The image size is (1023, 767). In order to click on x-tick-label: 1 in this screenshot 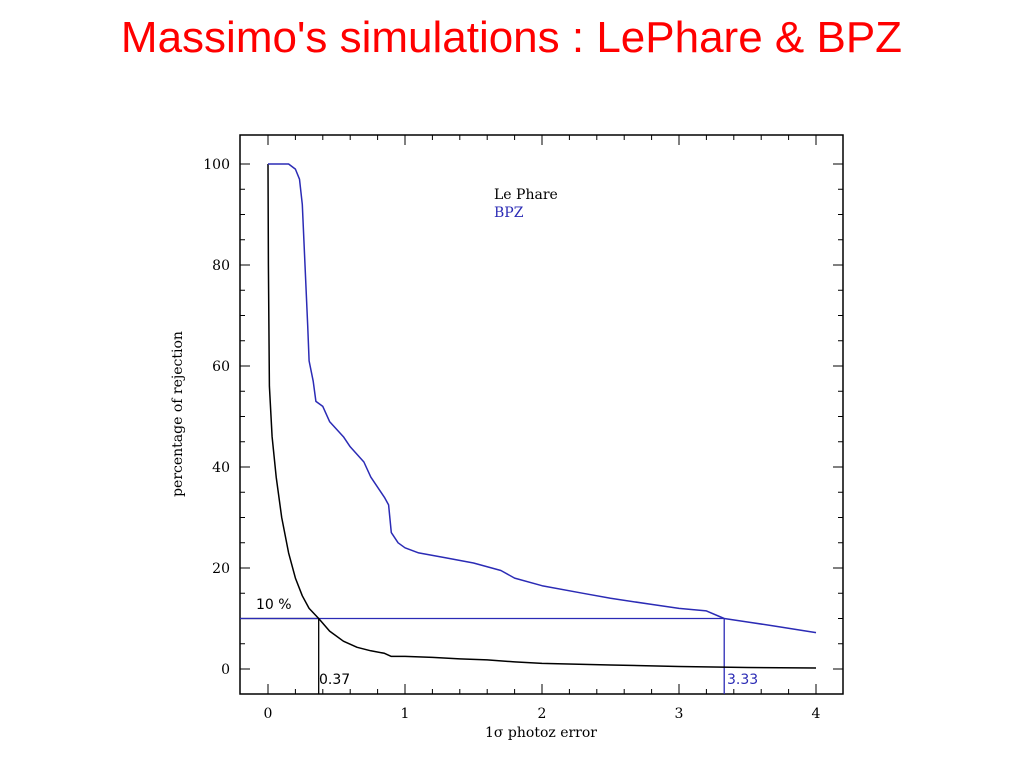, I will do `click(405, 714)`.